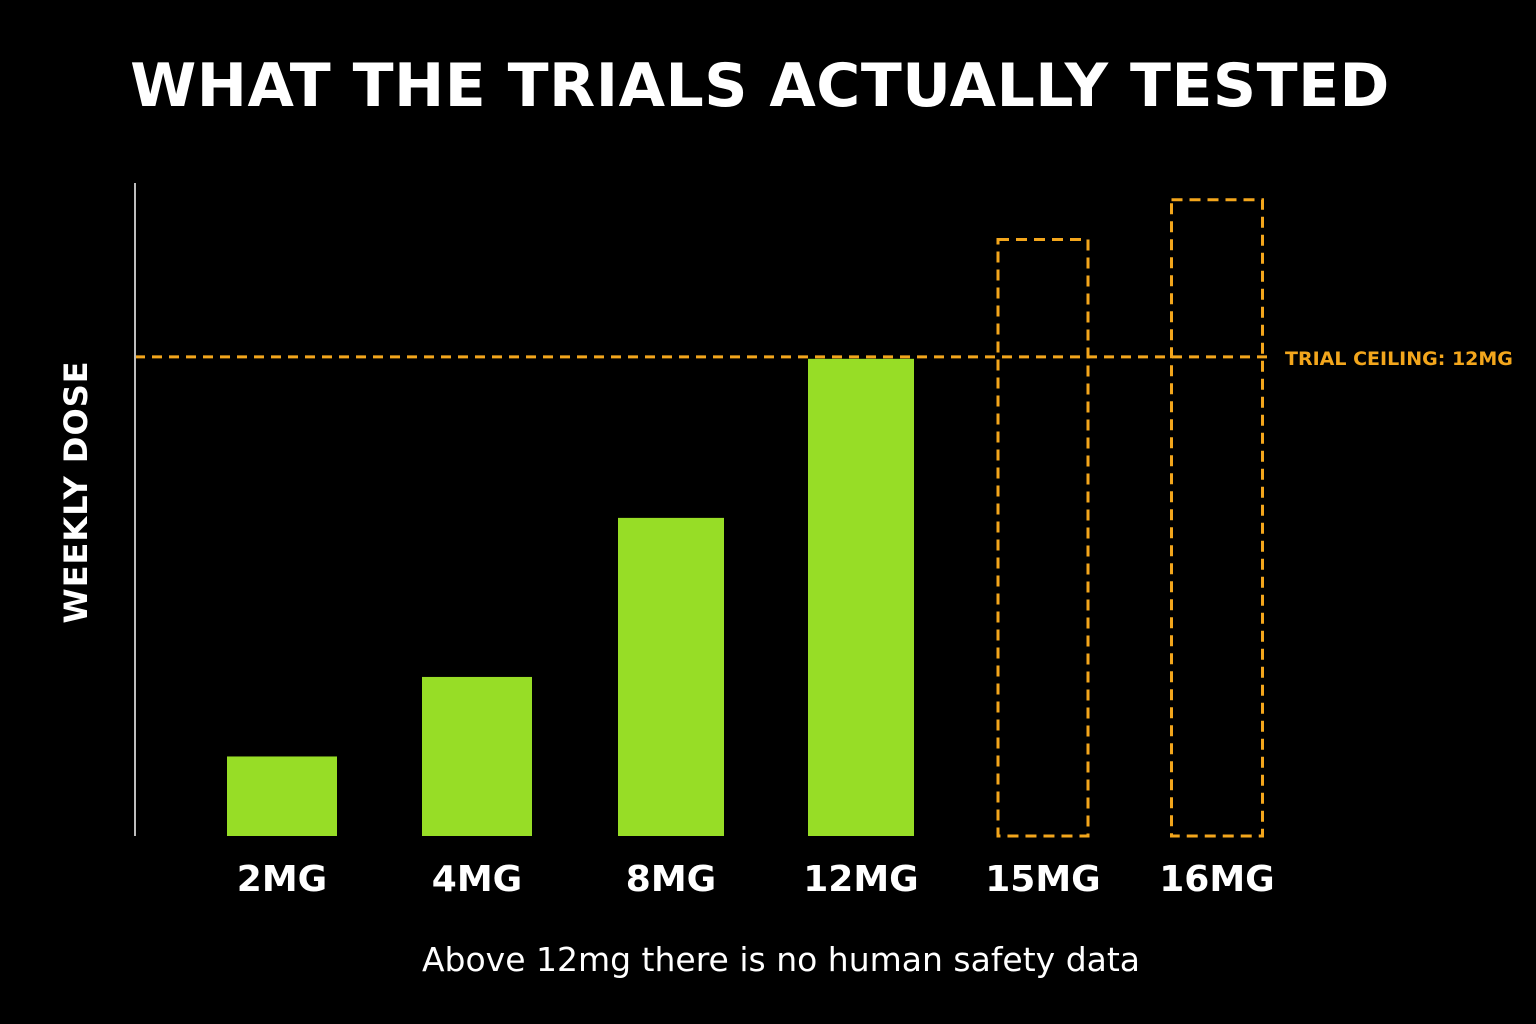  What do you see at coordinates (781, 959) in the screenshot?
I see `chart-caption: Above 12mg there is no human safety data` at bounding box center [781, 959].